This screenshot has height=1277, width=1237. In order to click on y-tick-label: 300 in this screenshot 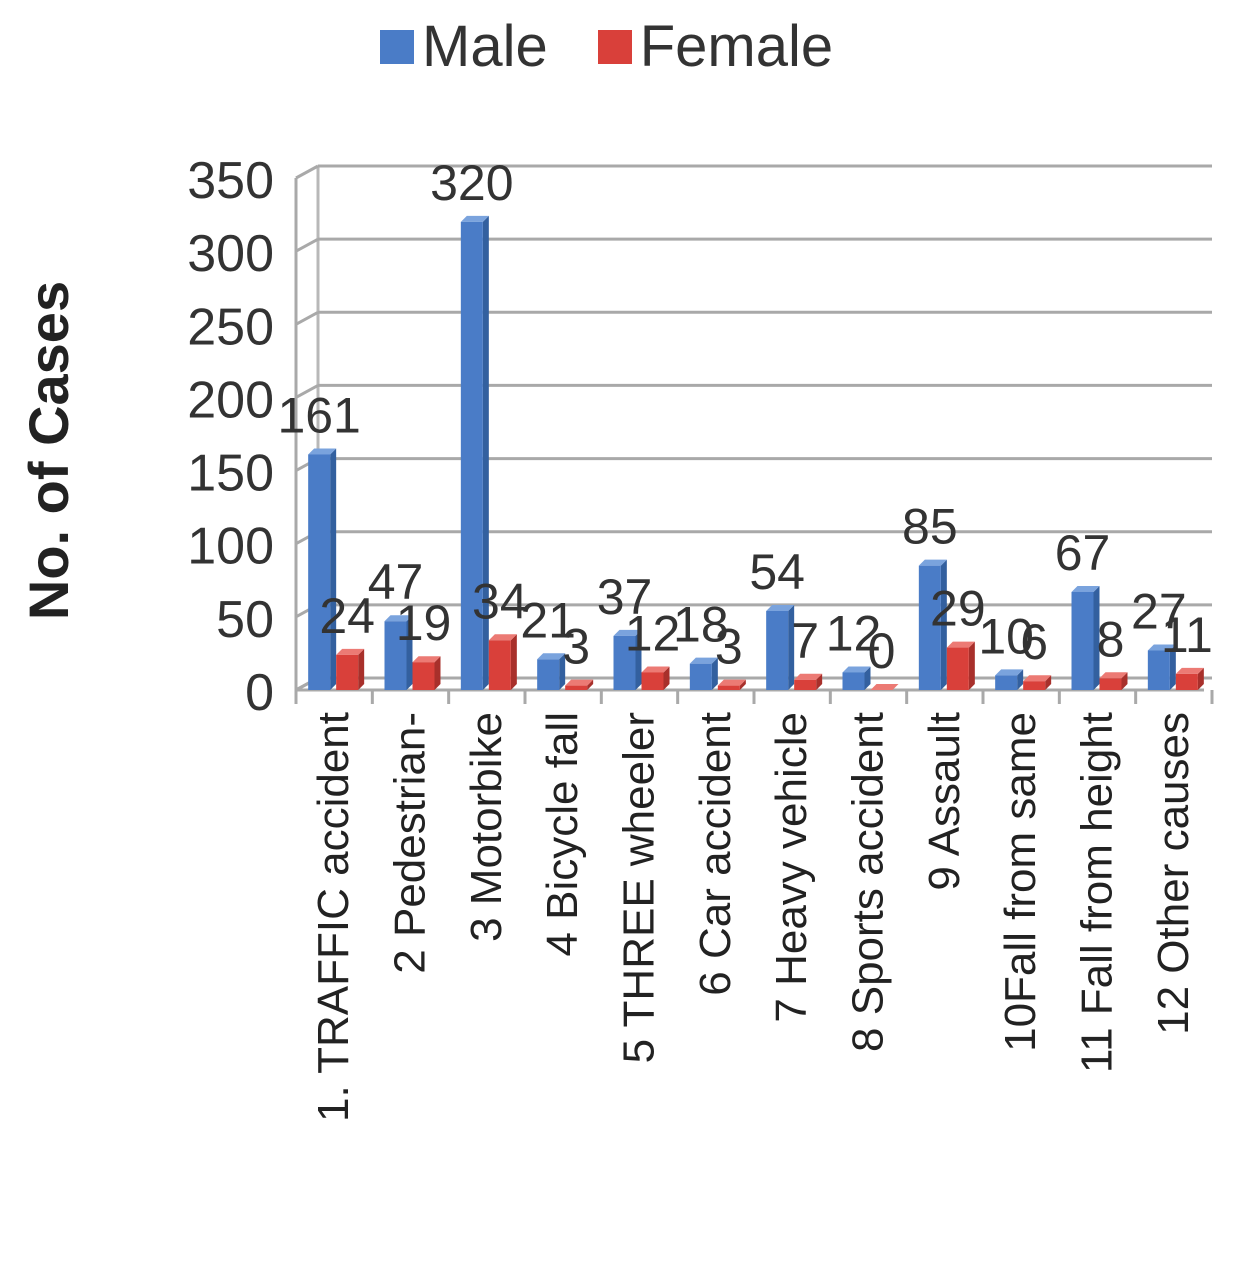, I will do `click(230, 254)`.